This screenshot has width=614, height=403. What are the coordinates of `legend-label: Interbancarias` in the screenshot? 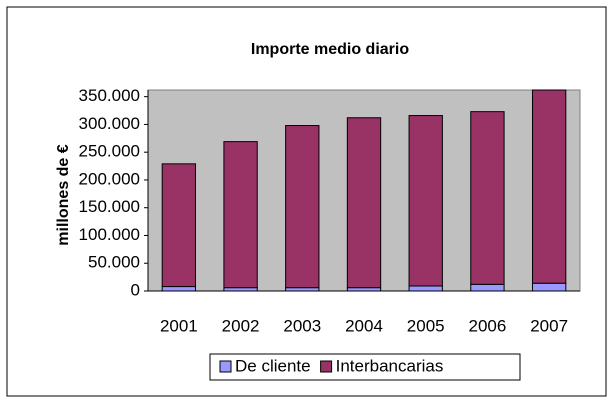 It's located at (390, 365).